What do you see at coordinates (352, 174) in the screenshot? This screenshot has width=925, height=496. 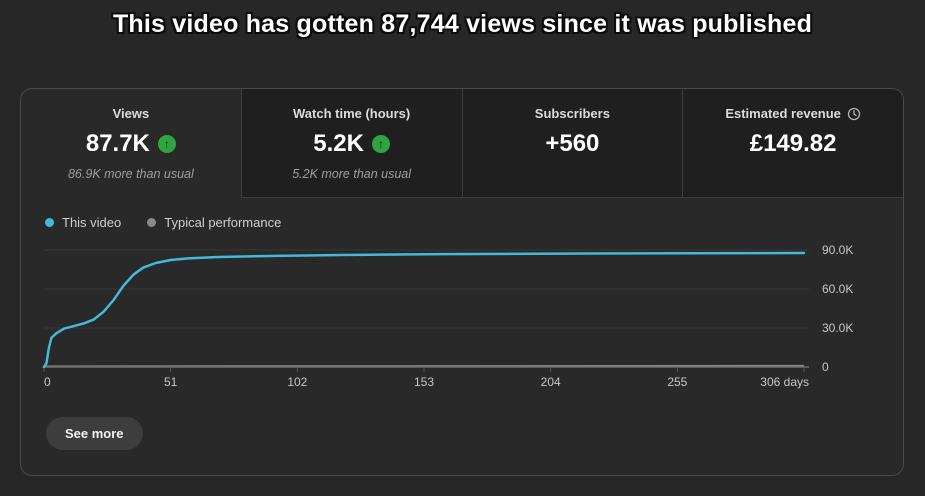 I see `tab-watch-time-subtitle: 5.2K more than usual` at bounding box center [352, 174].